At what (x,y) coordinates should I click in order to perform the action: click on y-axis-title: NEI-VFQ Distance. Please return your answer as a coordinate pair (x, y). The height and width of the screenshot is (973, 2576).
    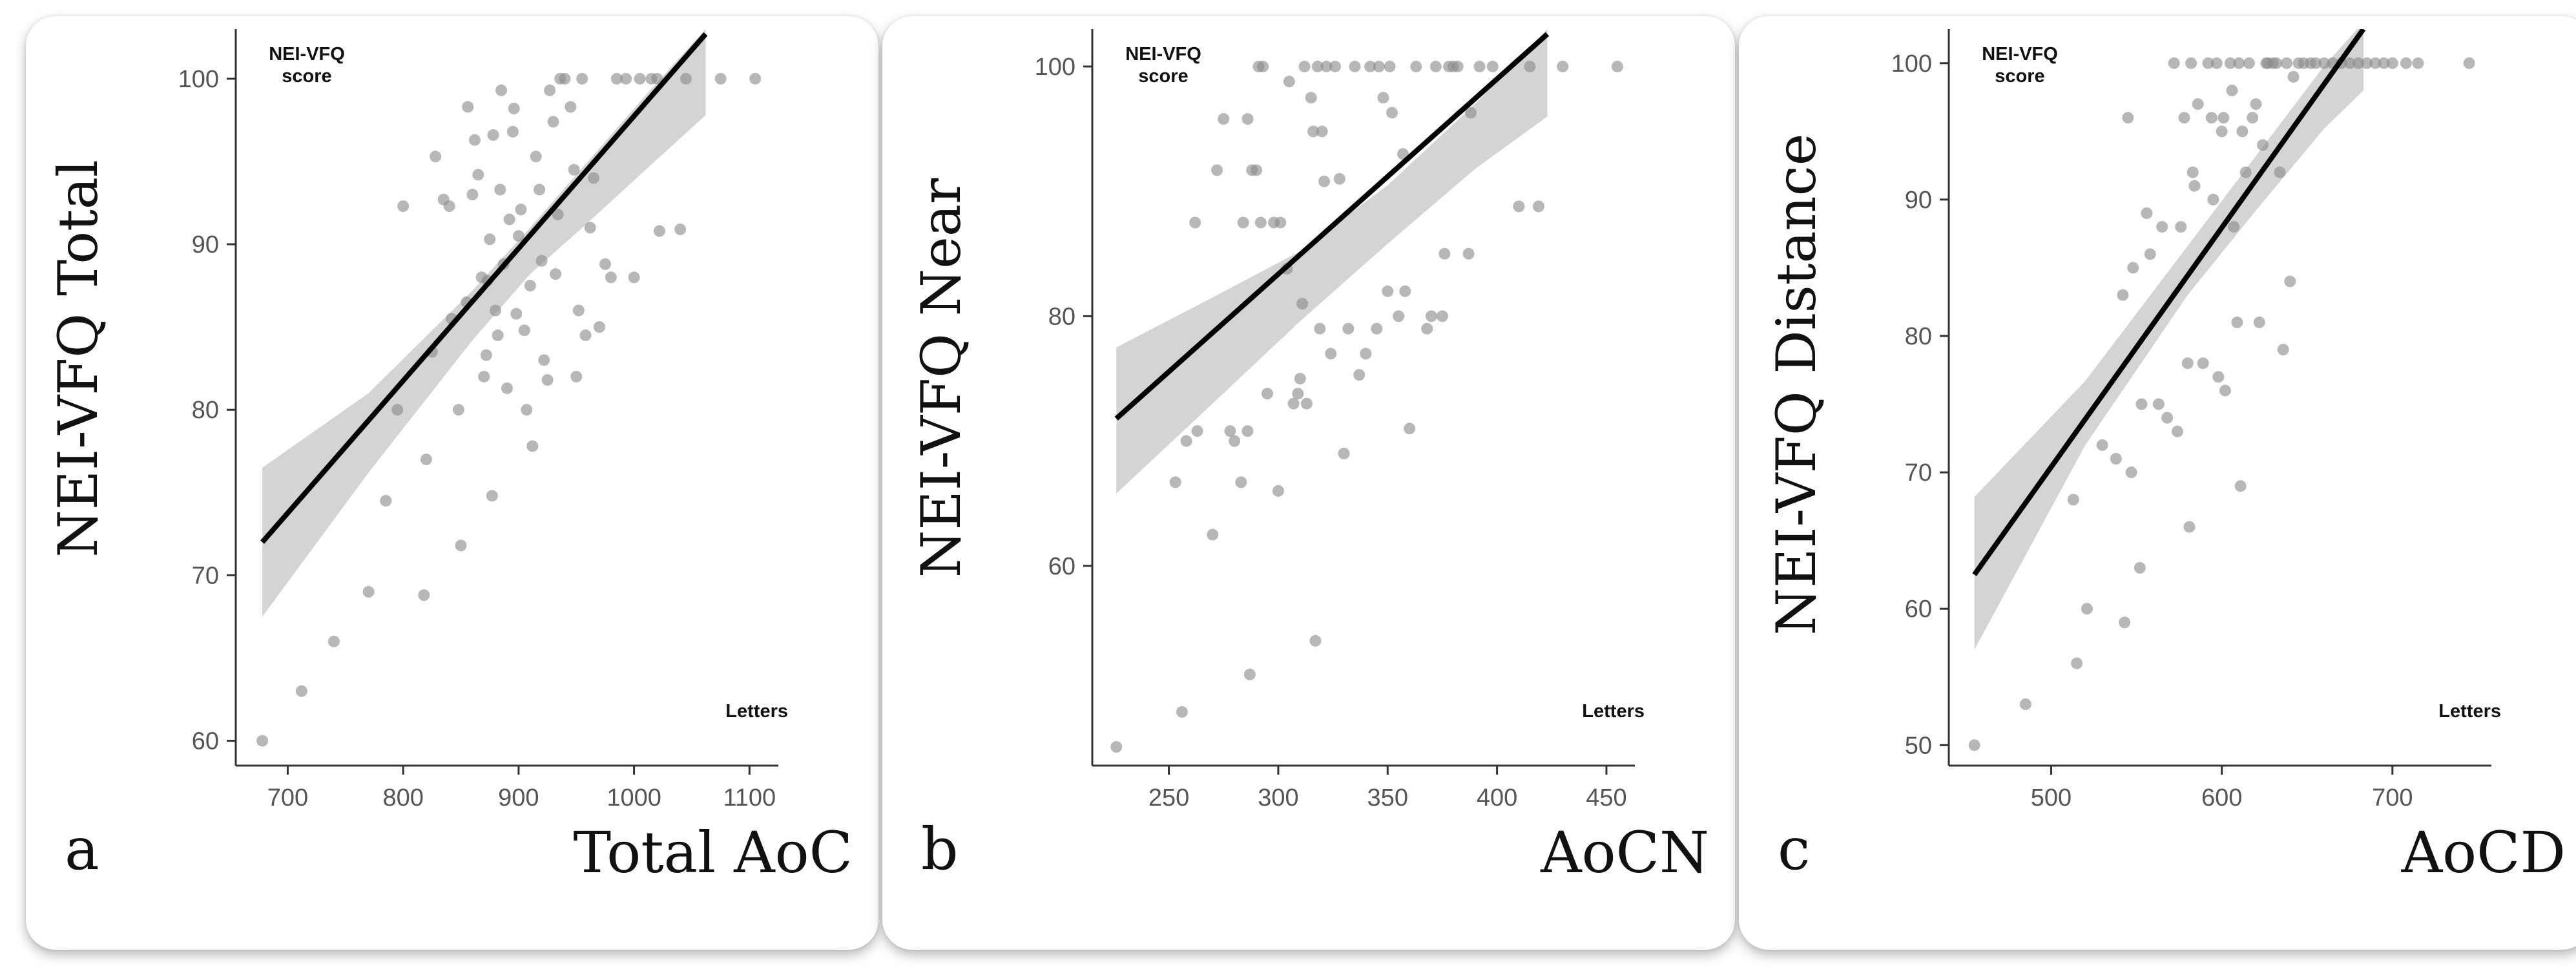
    Looking at the image, I should click on (1796, 385).